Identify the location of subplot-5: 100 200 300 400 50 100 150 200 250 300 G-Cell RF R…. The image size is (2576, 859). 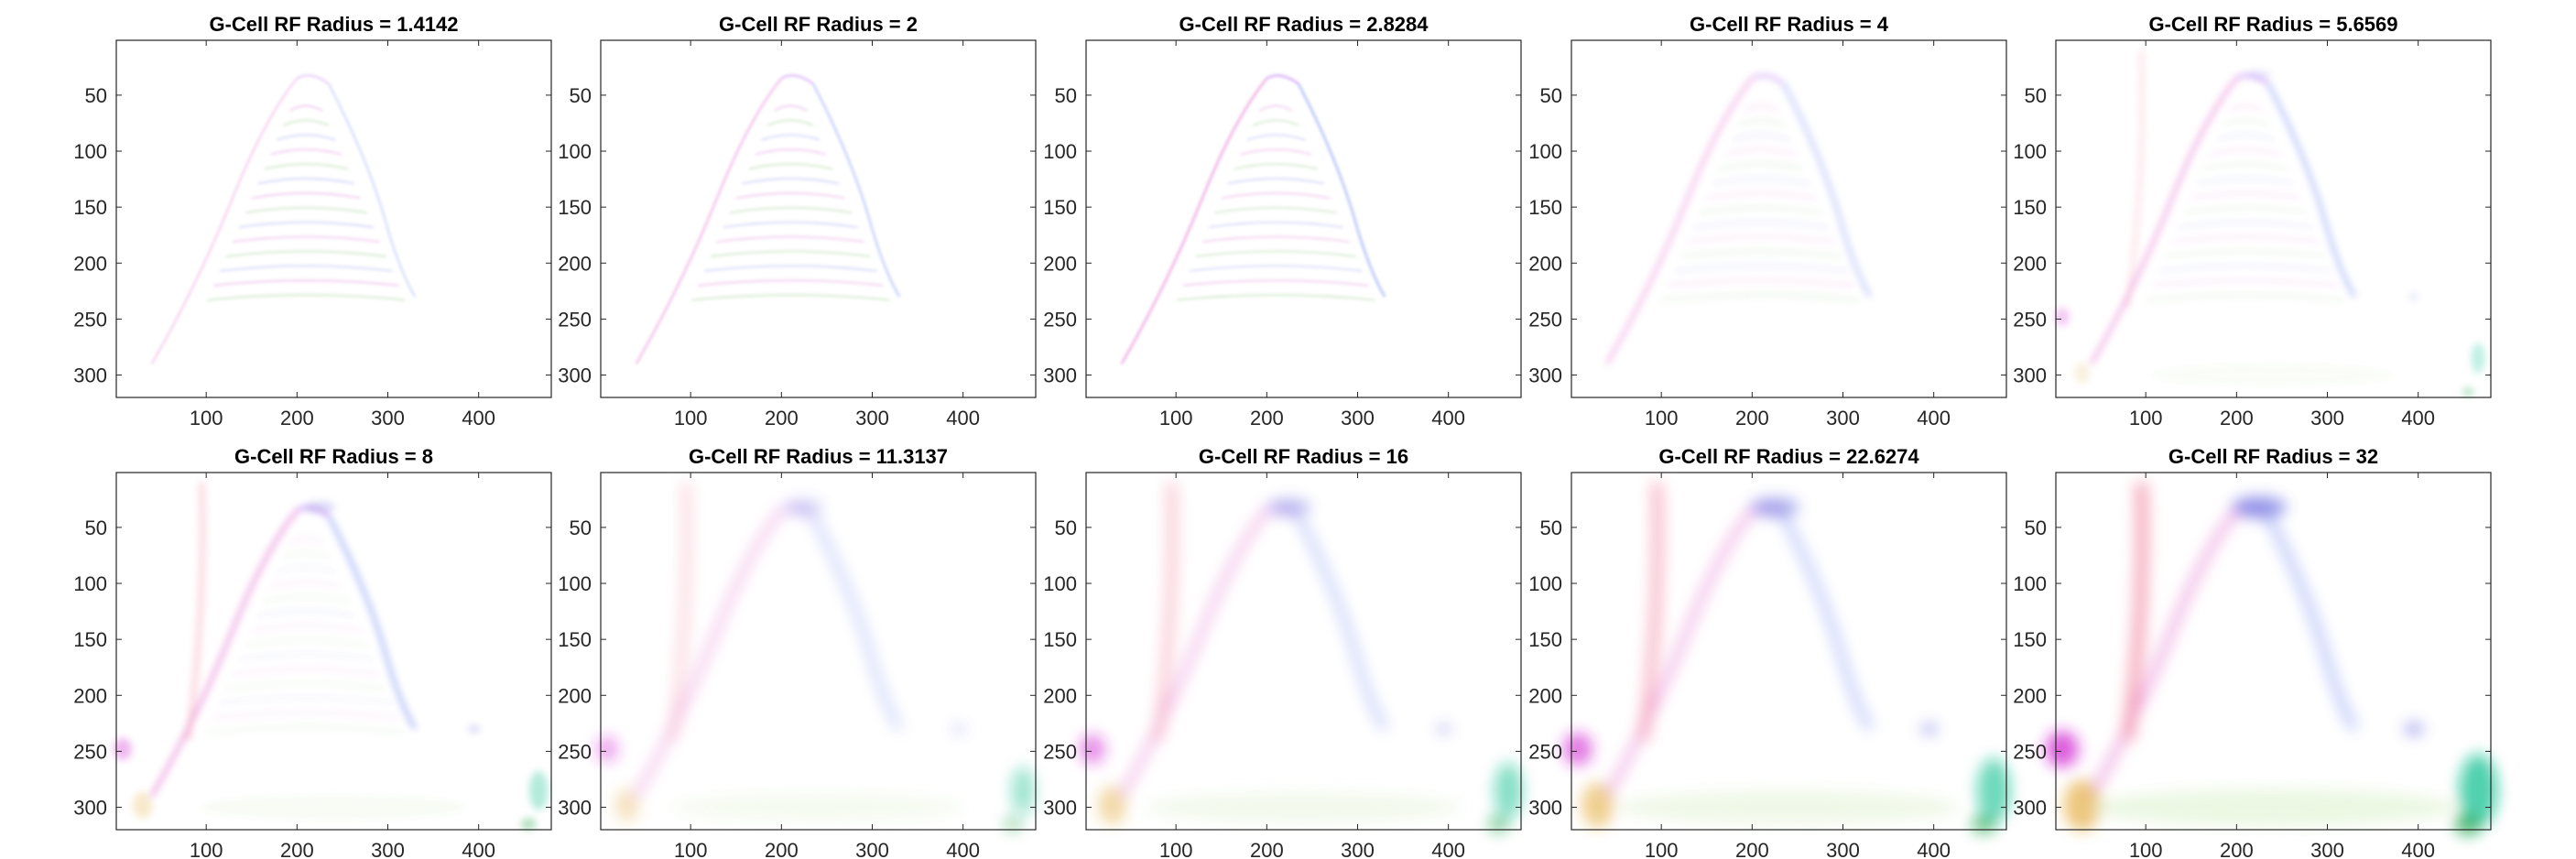
(2252, 222).